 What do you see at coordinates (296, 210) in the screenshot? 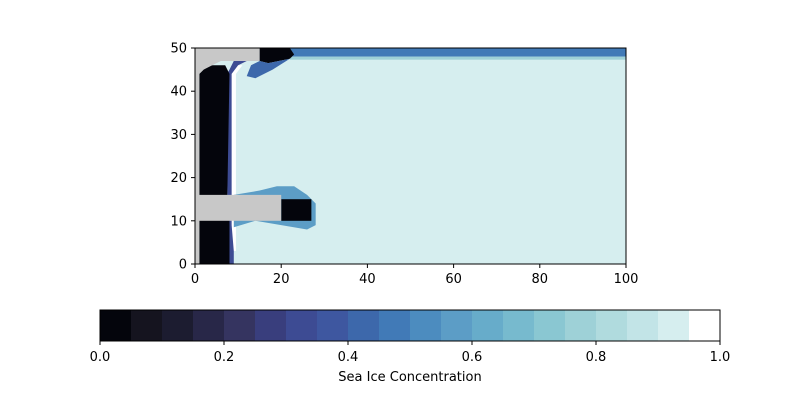
I see `peninsula-tip-cell` at bounding box center [296, 210].